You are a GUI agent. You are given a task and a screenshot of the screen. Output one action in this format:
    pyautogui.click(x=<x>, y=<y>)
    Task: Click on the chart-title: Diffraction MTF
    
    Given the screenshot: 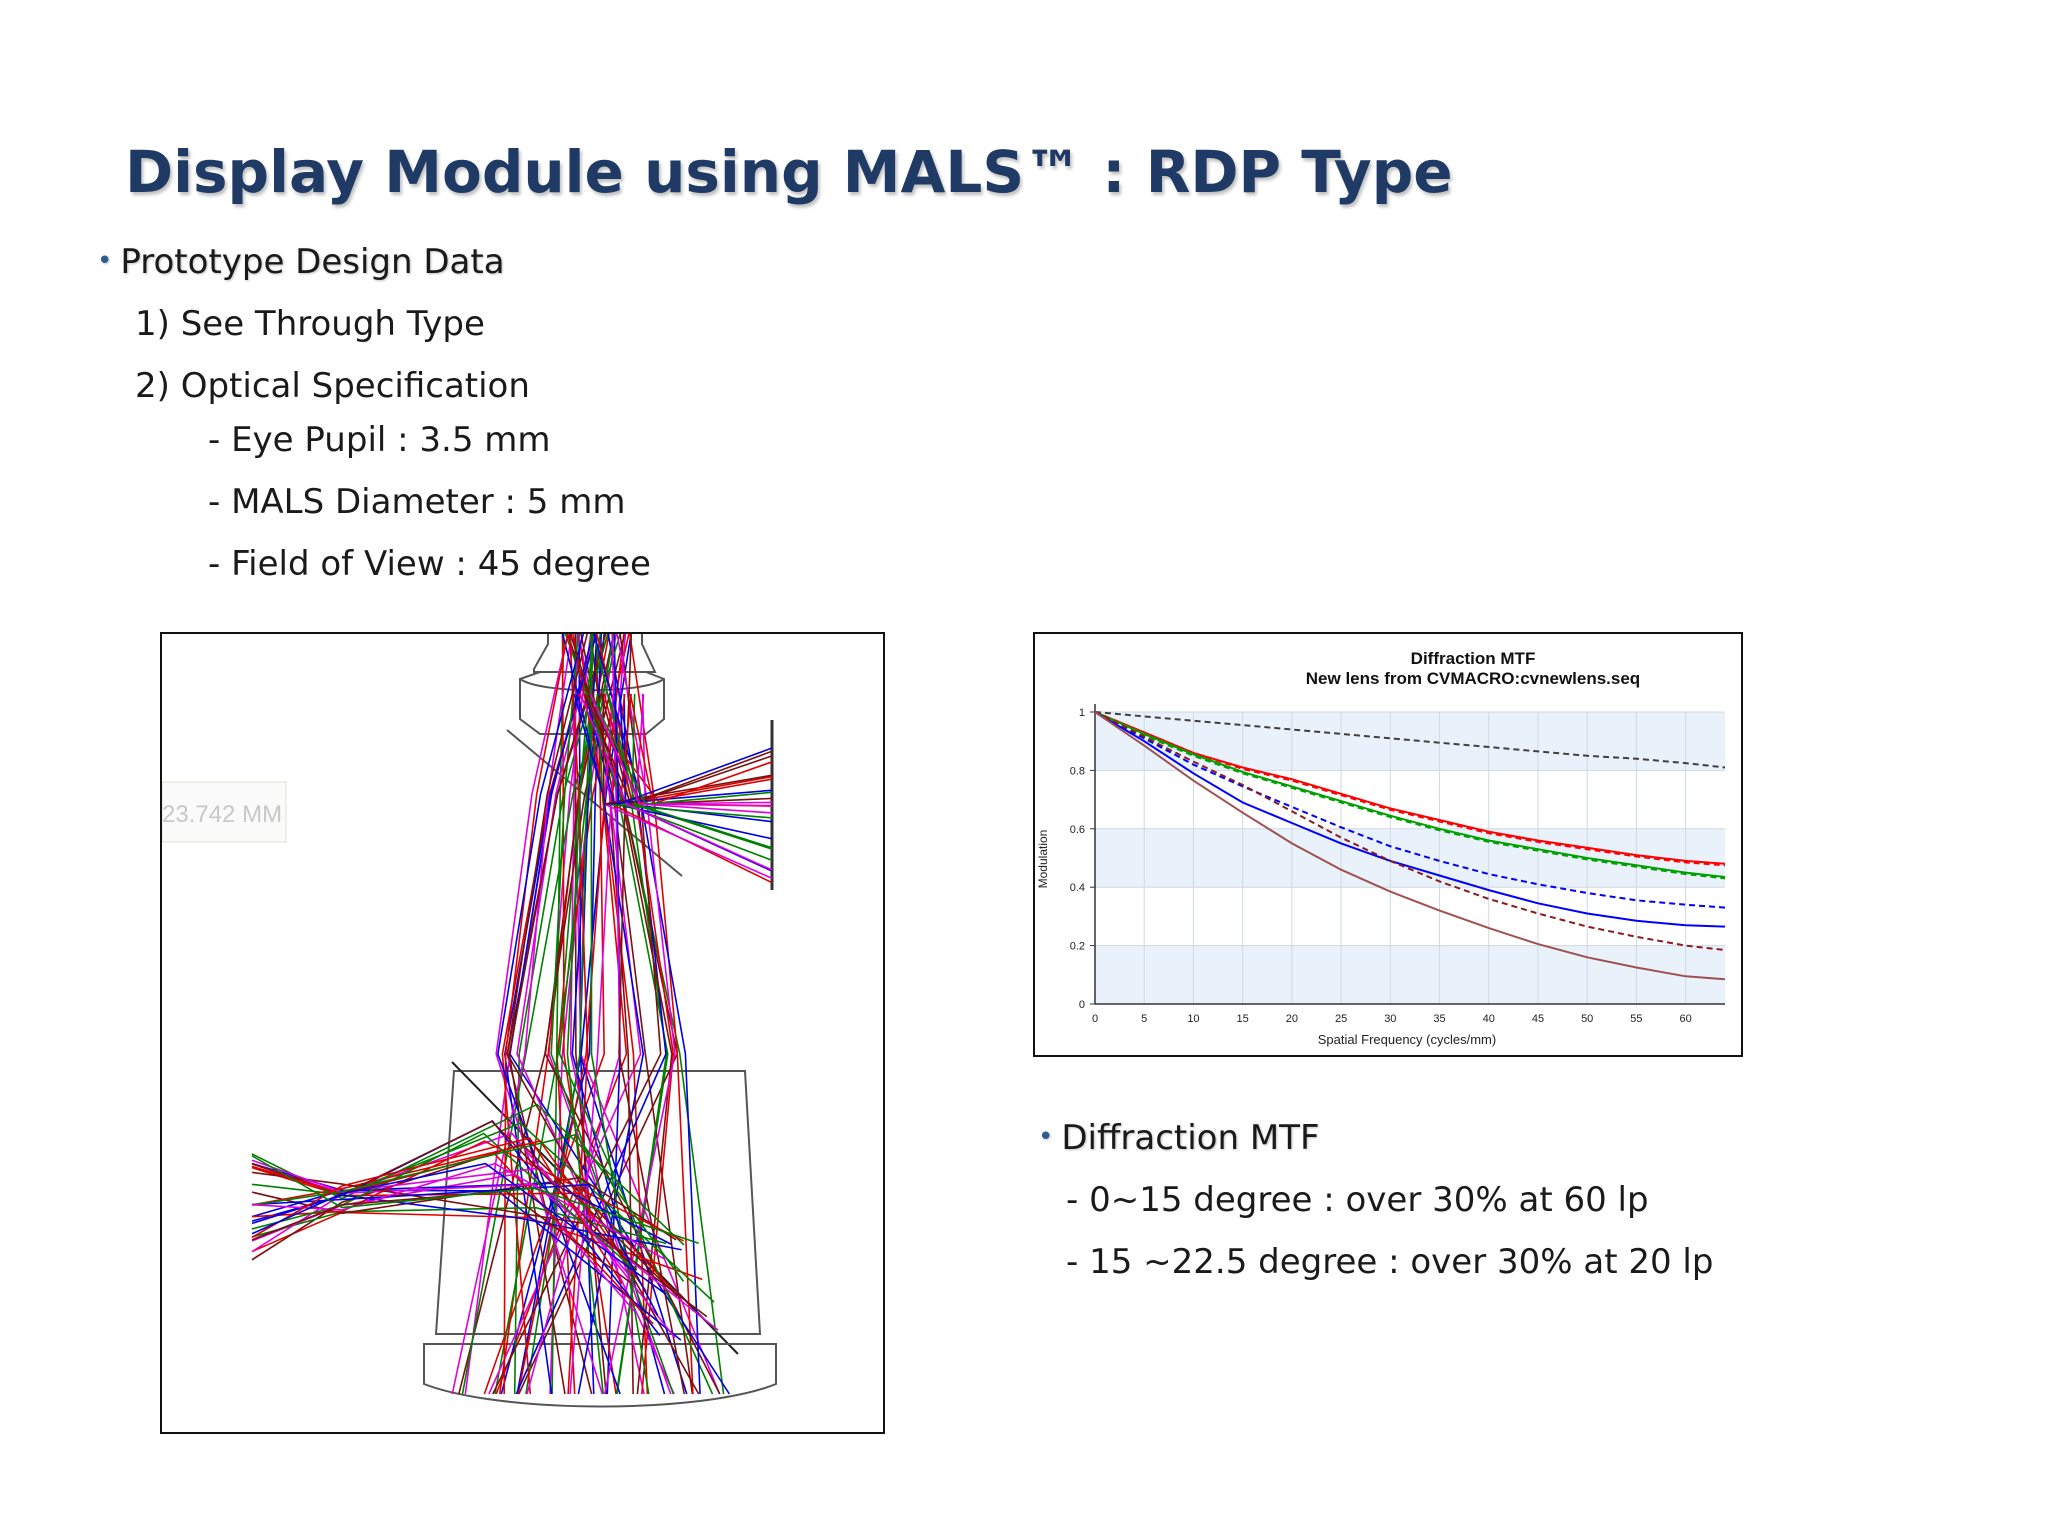 What is the action you would take?
    pyautogui.click(x=1473, y=658)
    